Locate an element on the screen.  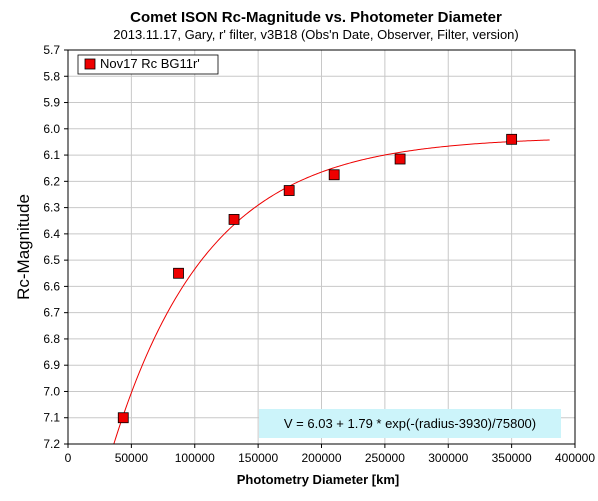
y-tick-label: 6.4 is located at coordinates (51, 234).